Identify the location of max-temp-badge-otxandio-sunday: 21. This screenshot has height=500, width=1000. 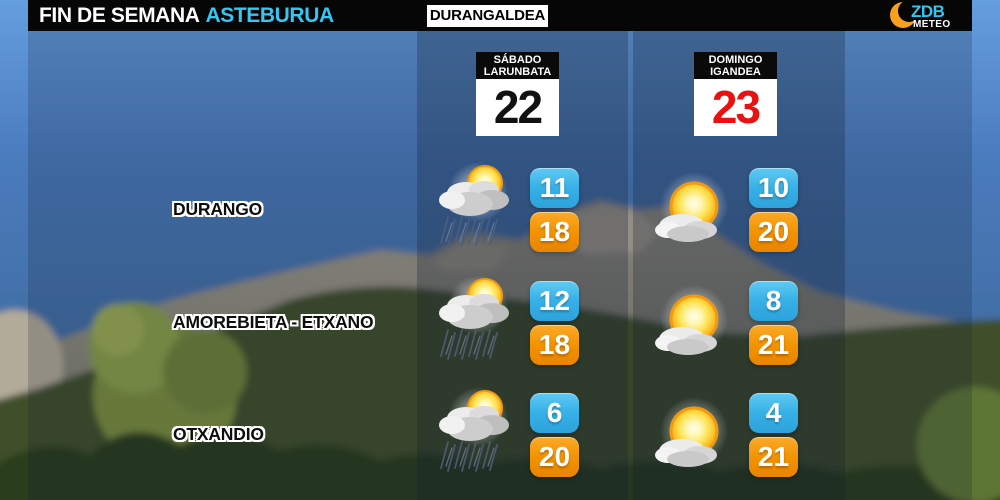
(773, 457).